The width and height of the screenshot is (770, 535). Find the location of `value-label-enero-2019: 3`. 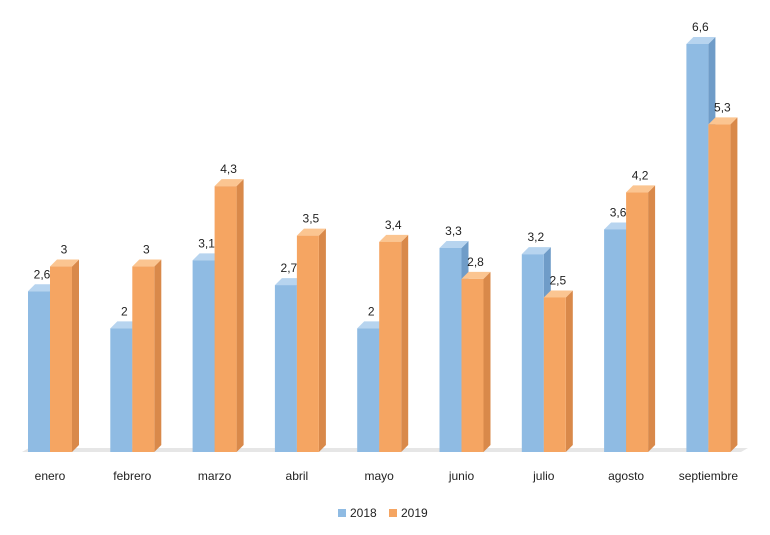

value-label-enero-2019: 3 is located at coordinates (64, 250).